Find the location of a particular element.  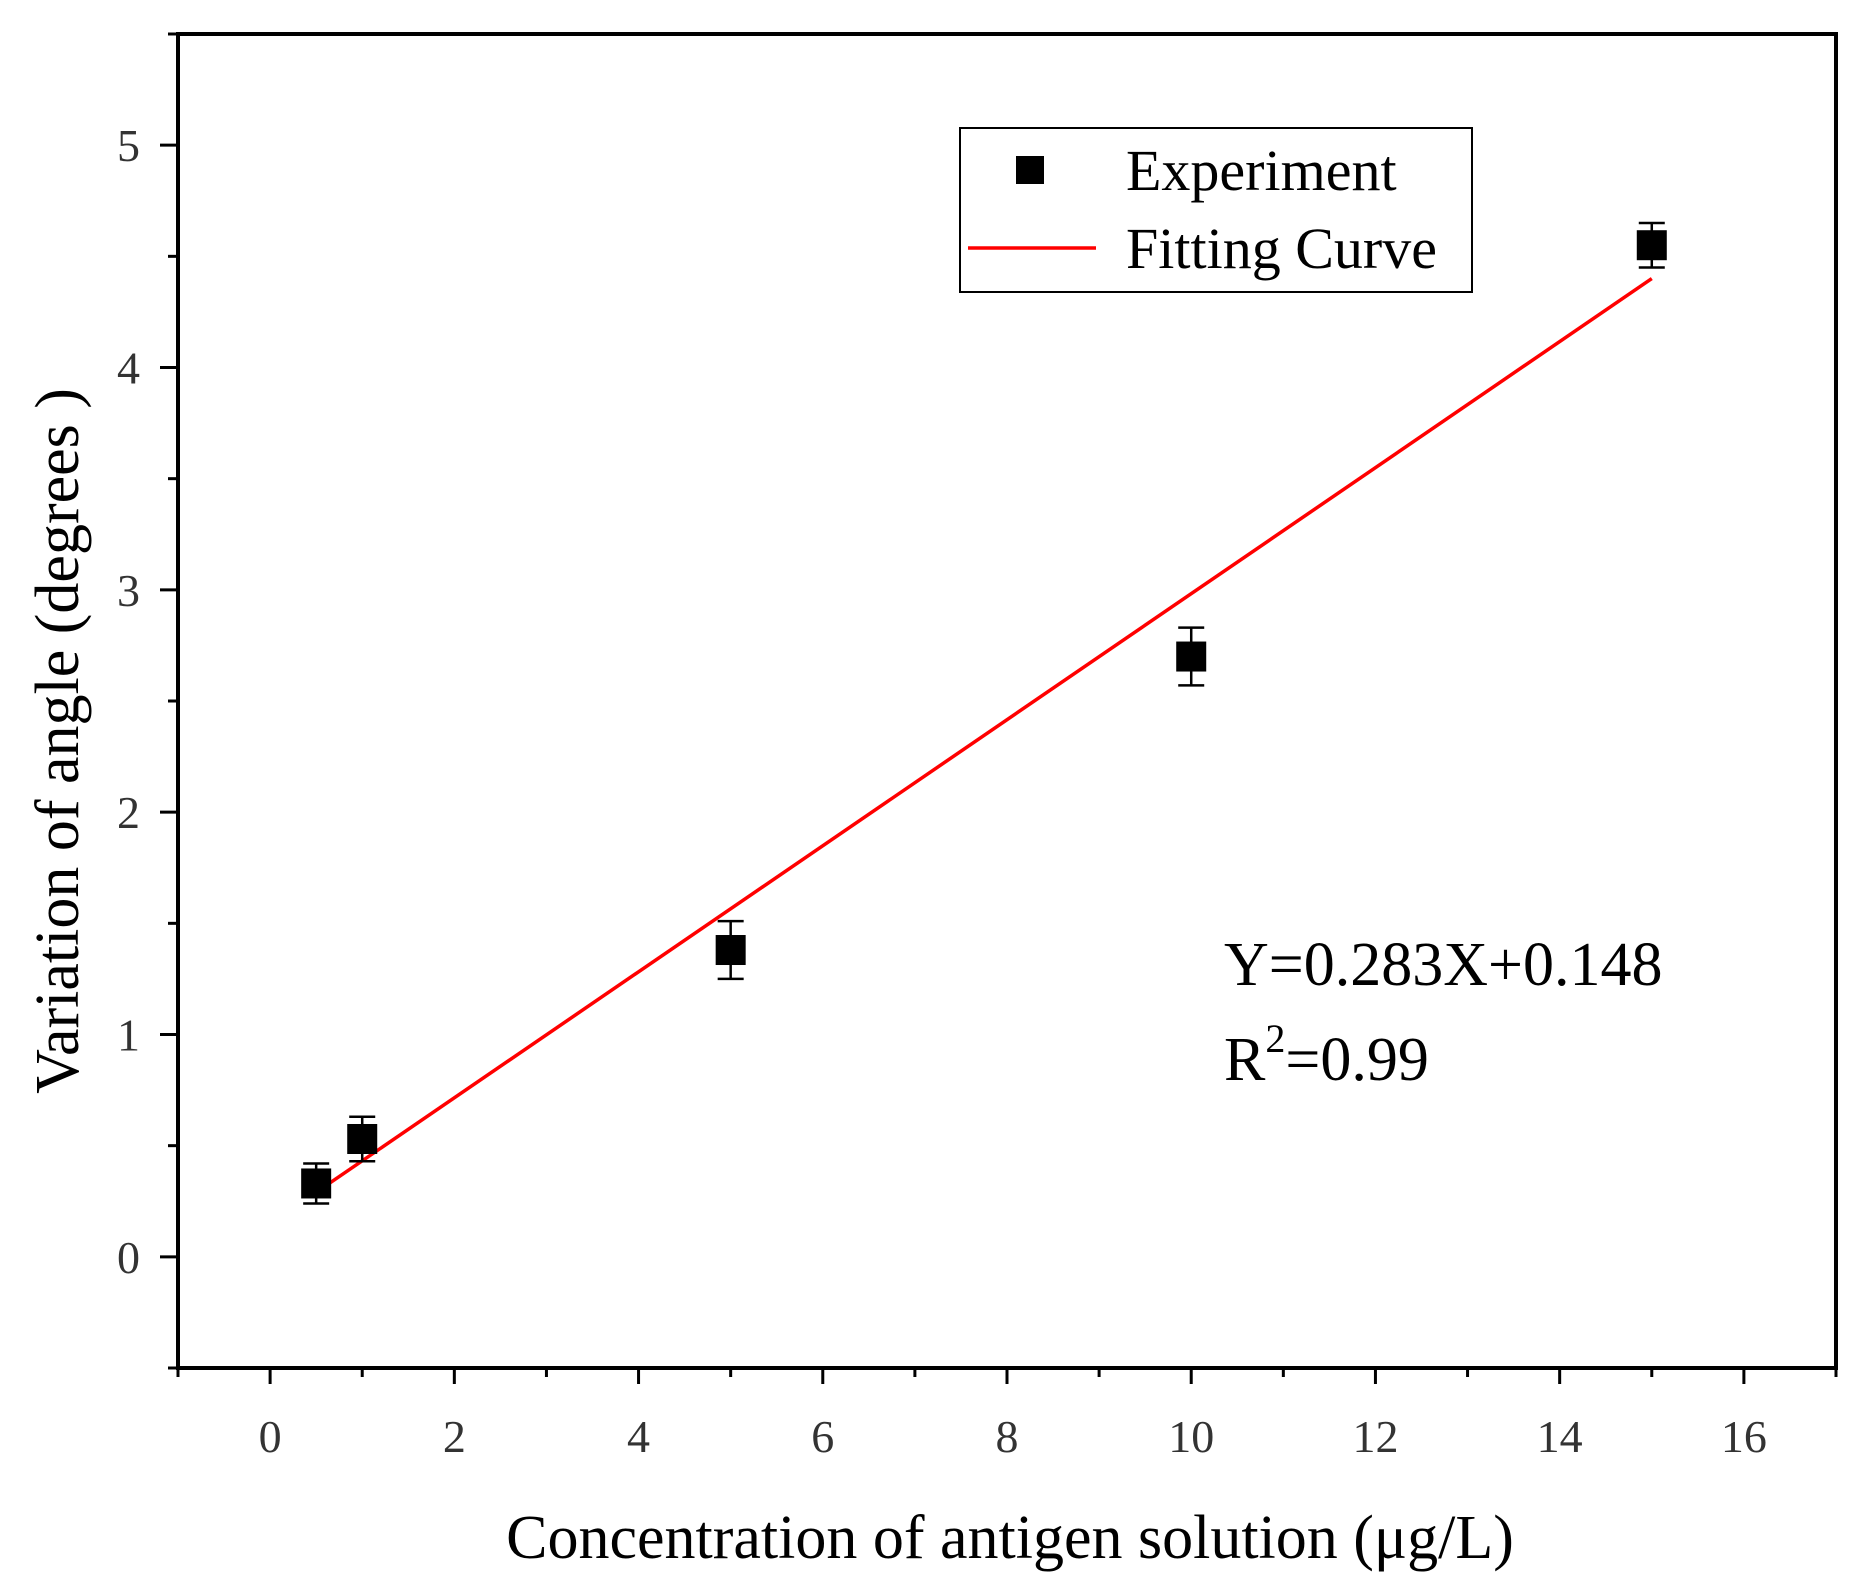

legend-fitting-curve-label: Fitting Curve is located at coordinates (1281, 248).